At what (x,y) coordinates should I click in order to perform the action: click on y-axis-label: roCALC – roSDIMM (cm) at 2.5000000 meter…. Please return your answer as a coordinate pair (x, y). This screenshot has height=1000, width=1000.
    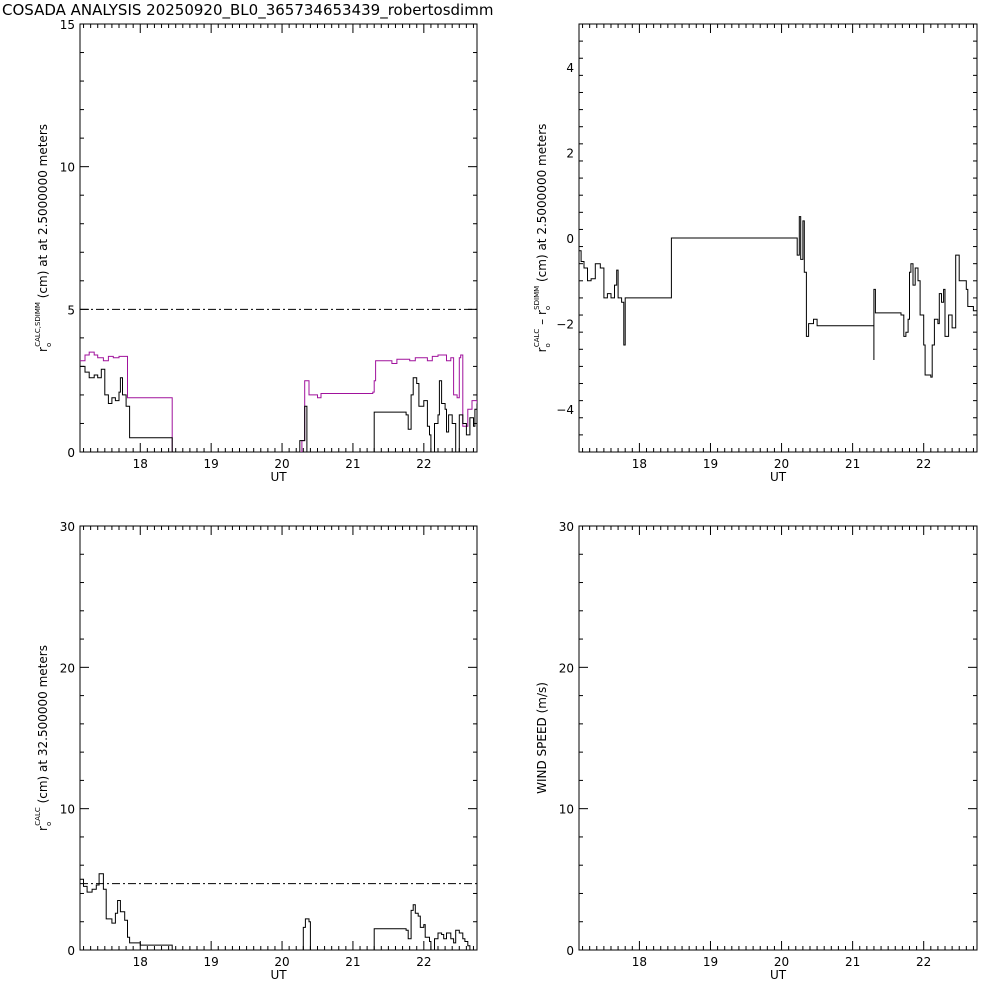
    Looking at the image, I should click on (542, 238).